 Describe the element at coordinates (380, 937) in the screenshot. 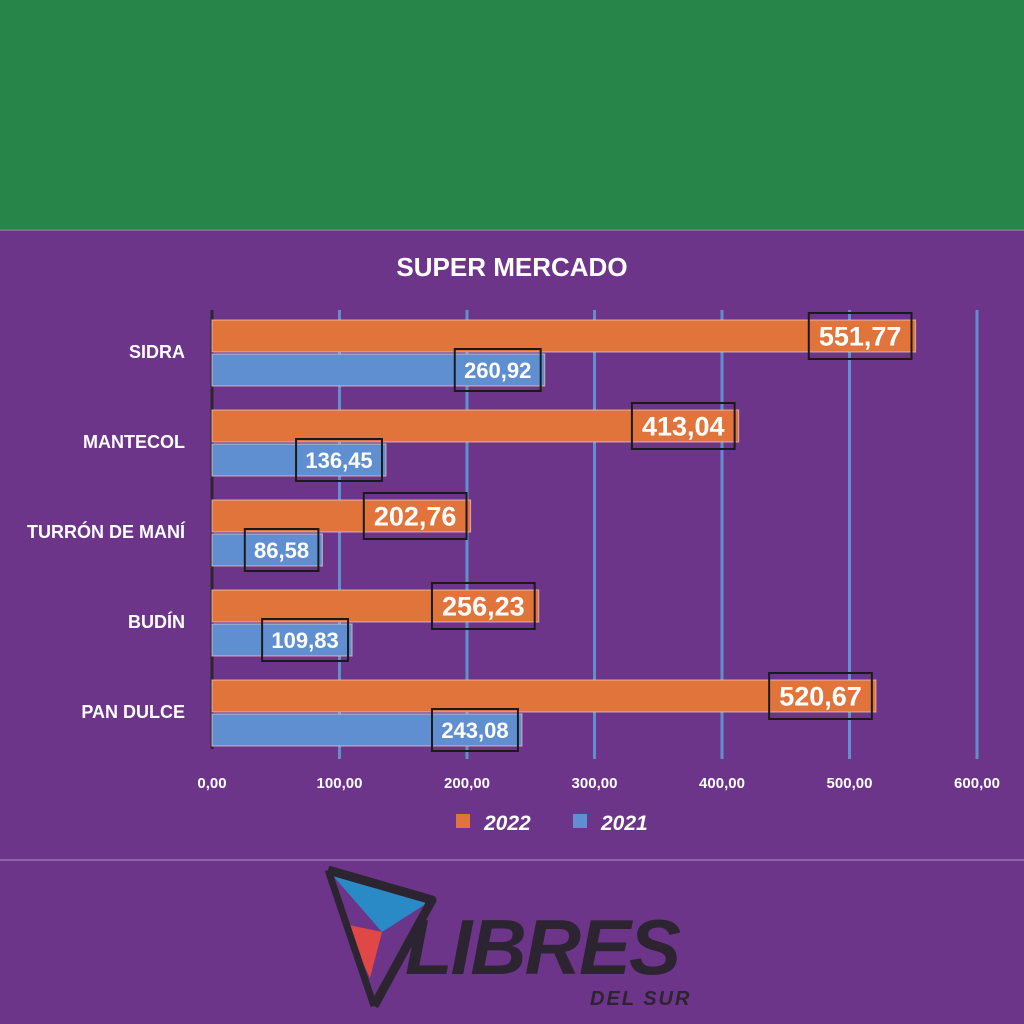

I see `logo-flag-icon` at that location.